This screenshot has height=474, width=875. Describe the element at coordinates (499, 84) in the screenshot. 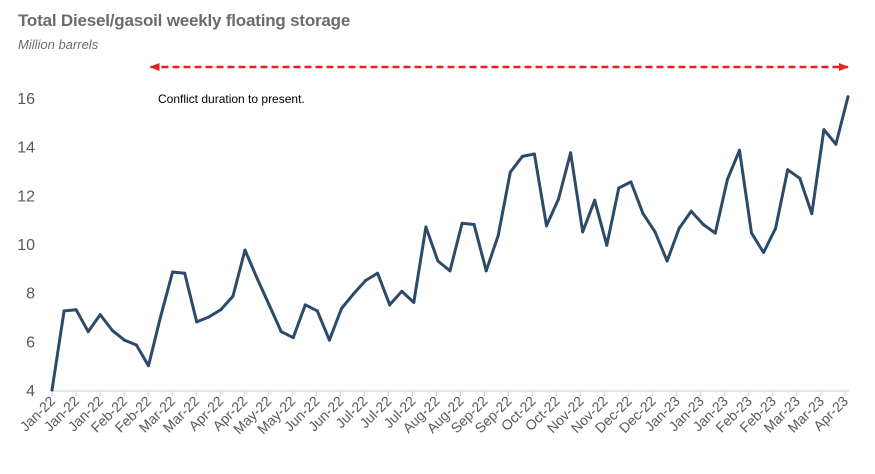

I see `annotation-group: Conflict duration to present.` at that location.